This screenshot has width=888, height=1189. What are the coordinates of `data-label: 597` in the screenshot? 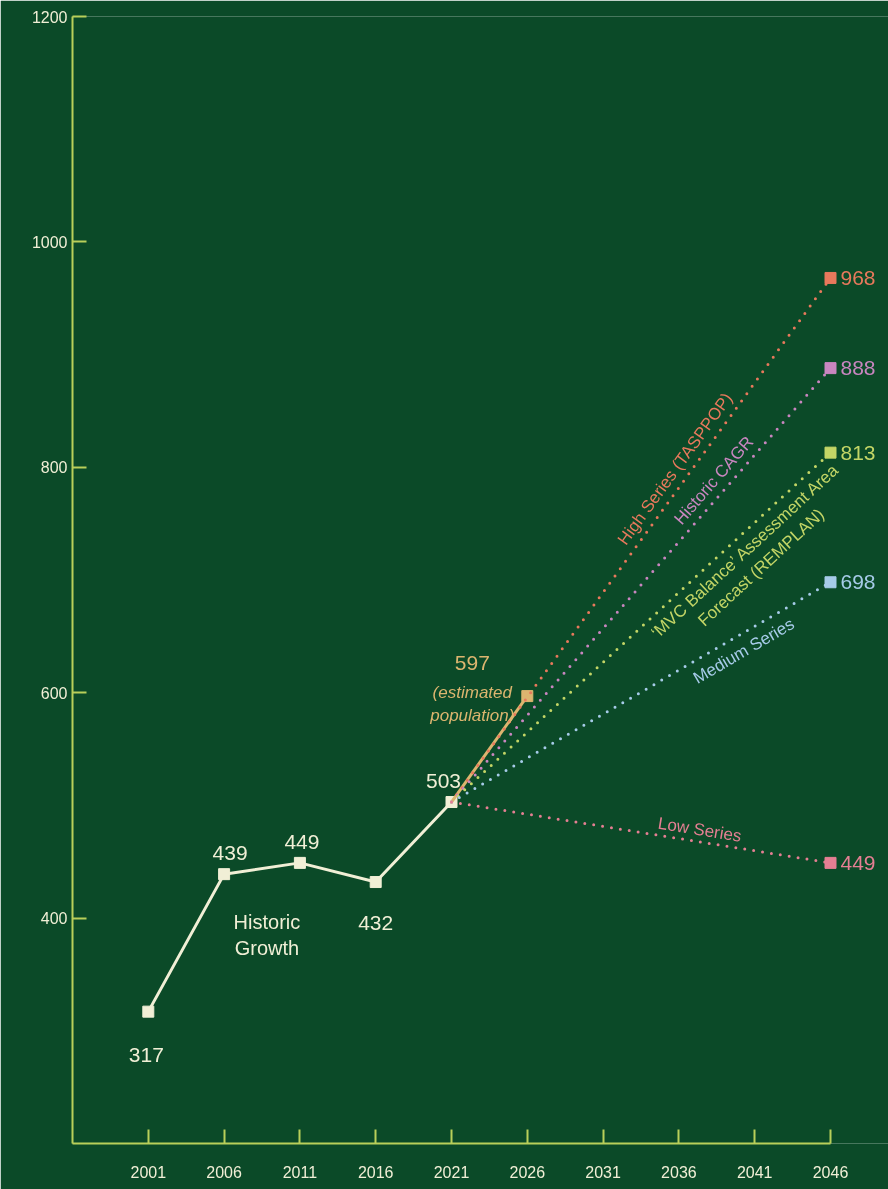 It's located at (472, 663).